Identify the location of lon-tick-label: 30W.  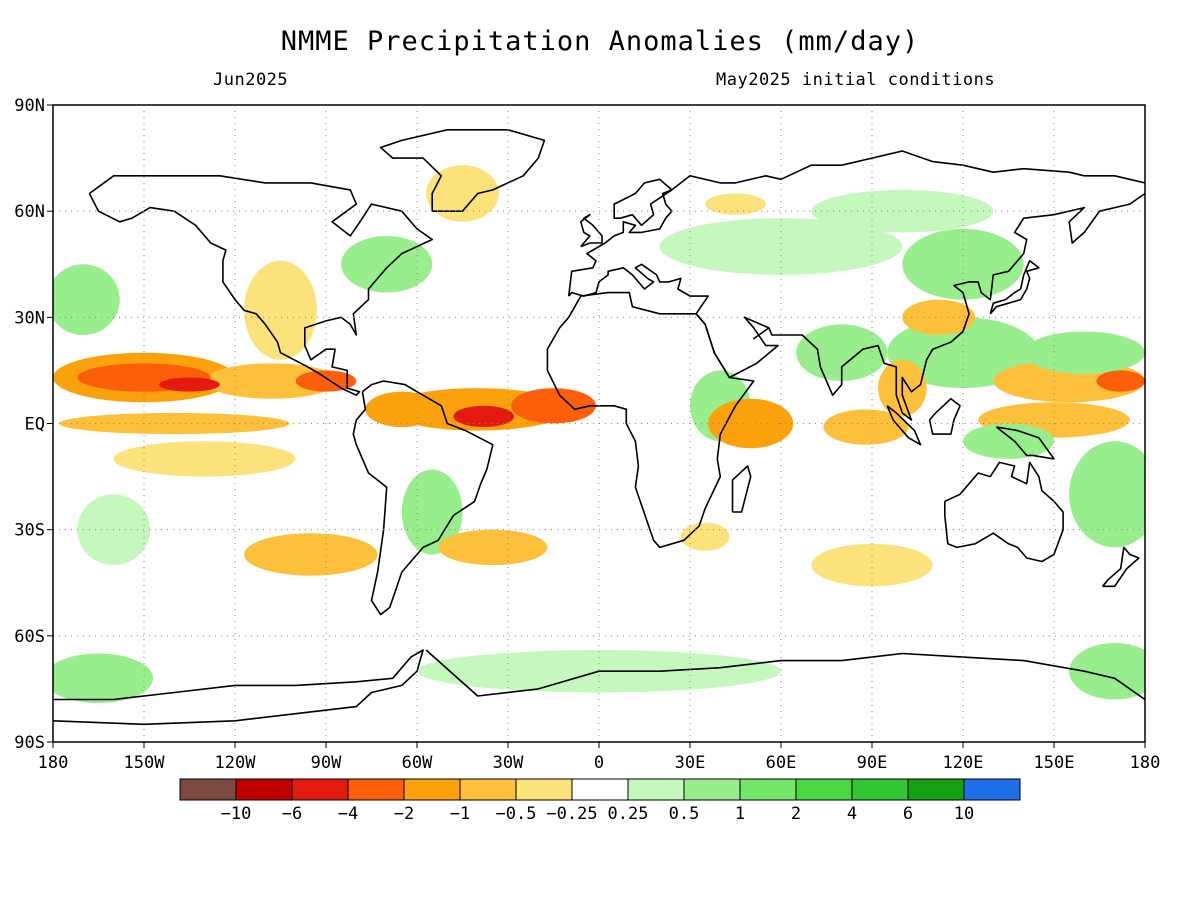
(508, 763).